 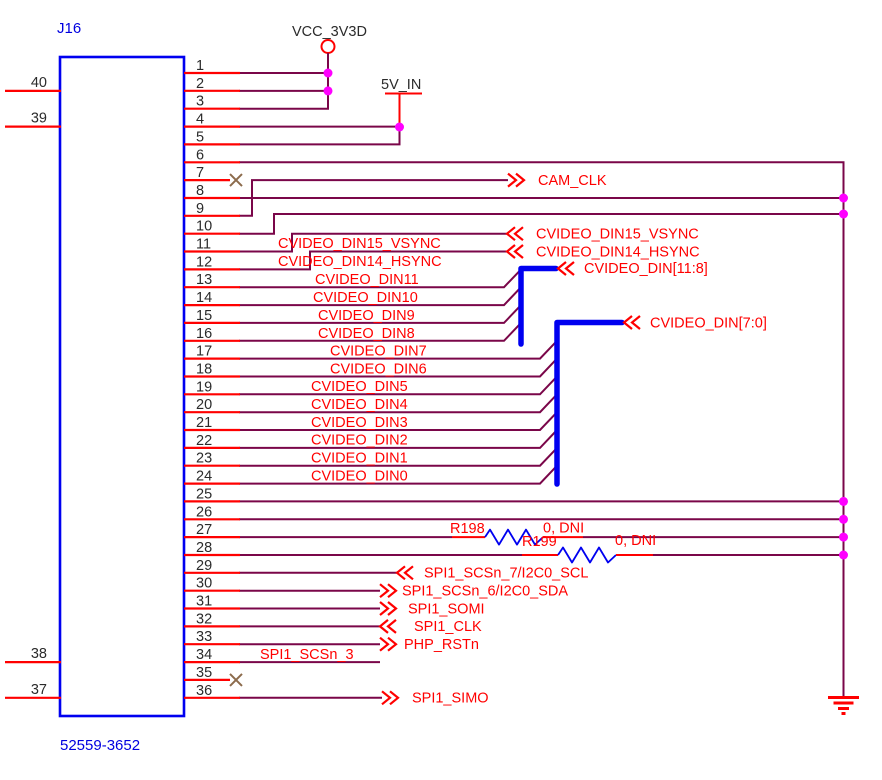 I want to click on pin-number-right: 35, so click(x=204, y=673).